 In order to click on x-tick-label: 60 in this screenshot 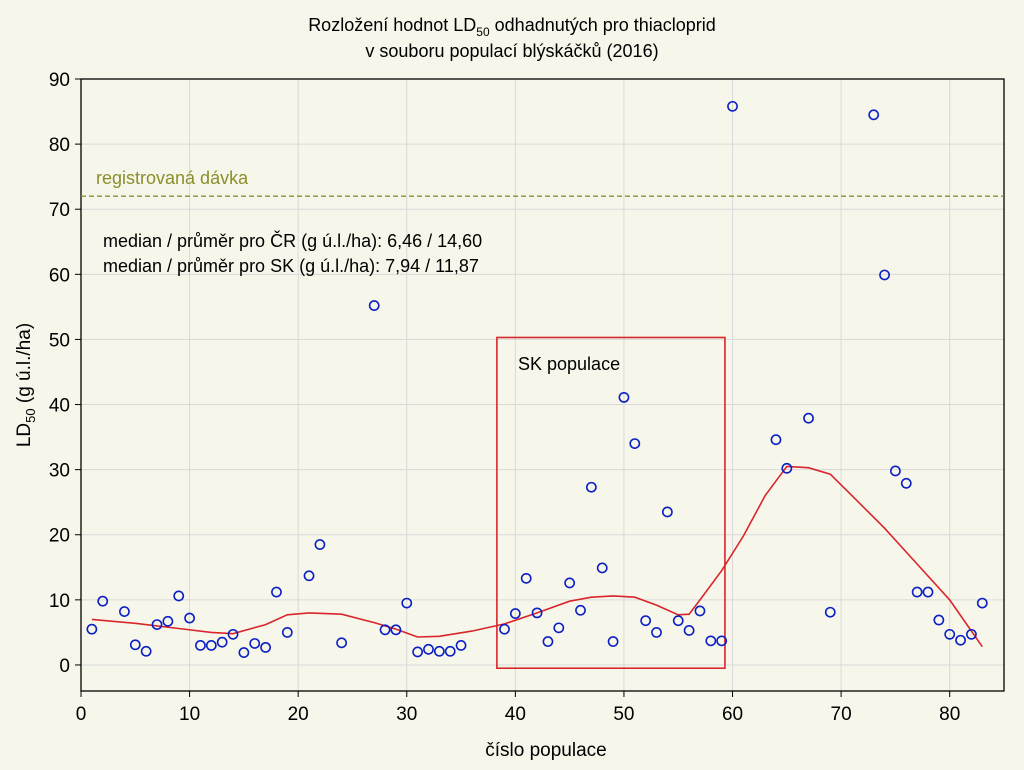, I will do `click(732, 714)`.